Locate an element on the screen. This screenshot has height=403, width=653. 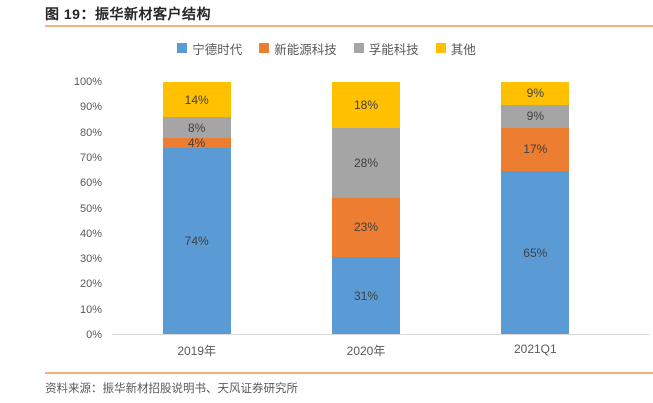
y-tick-label: 10% is located at coordinates (90, 309).